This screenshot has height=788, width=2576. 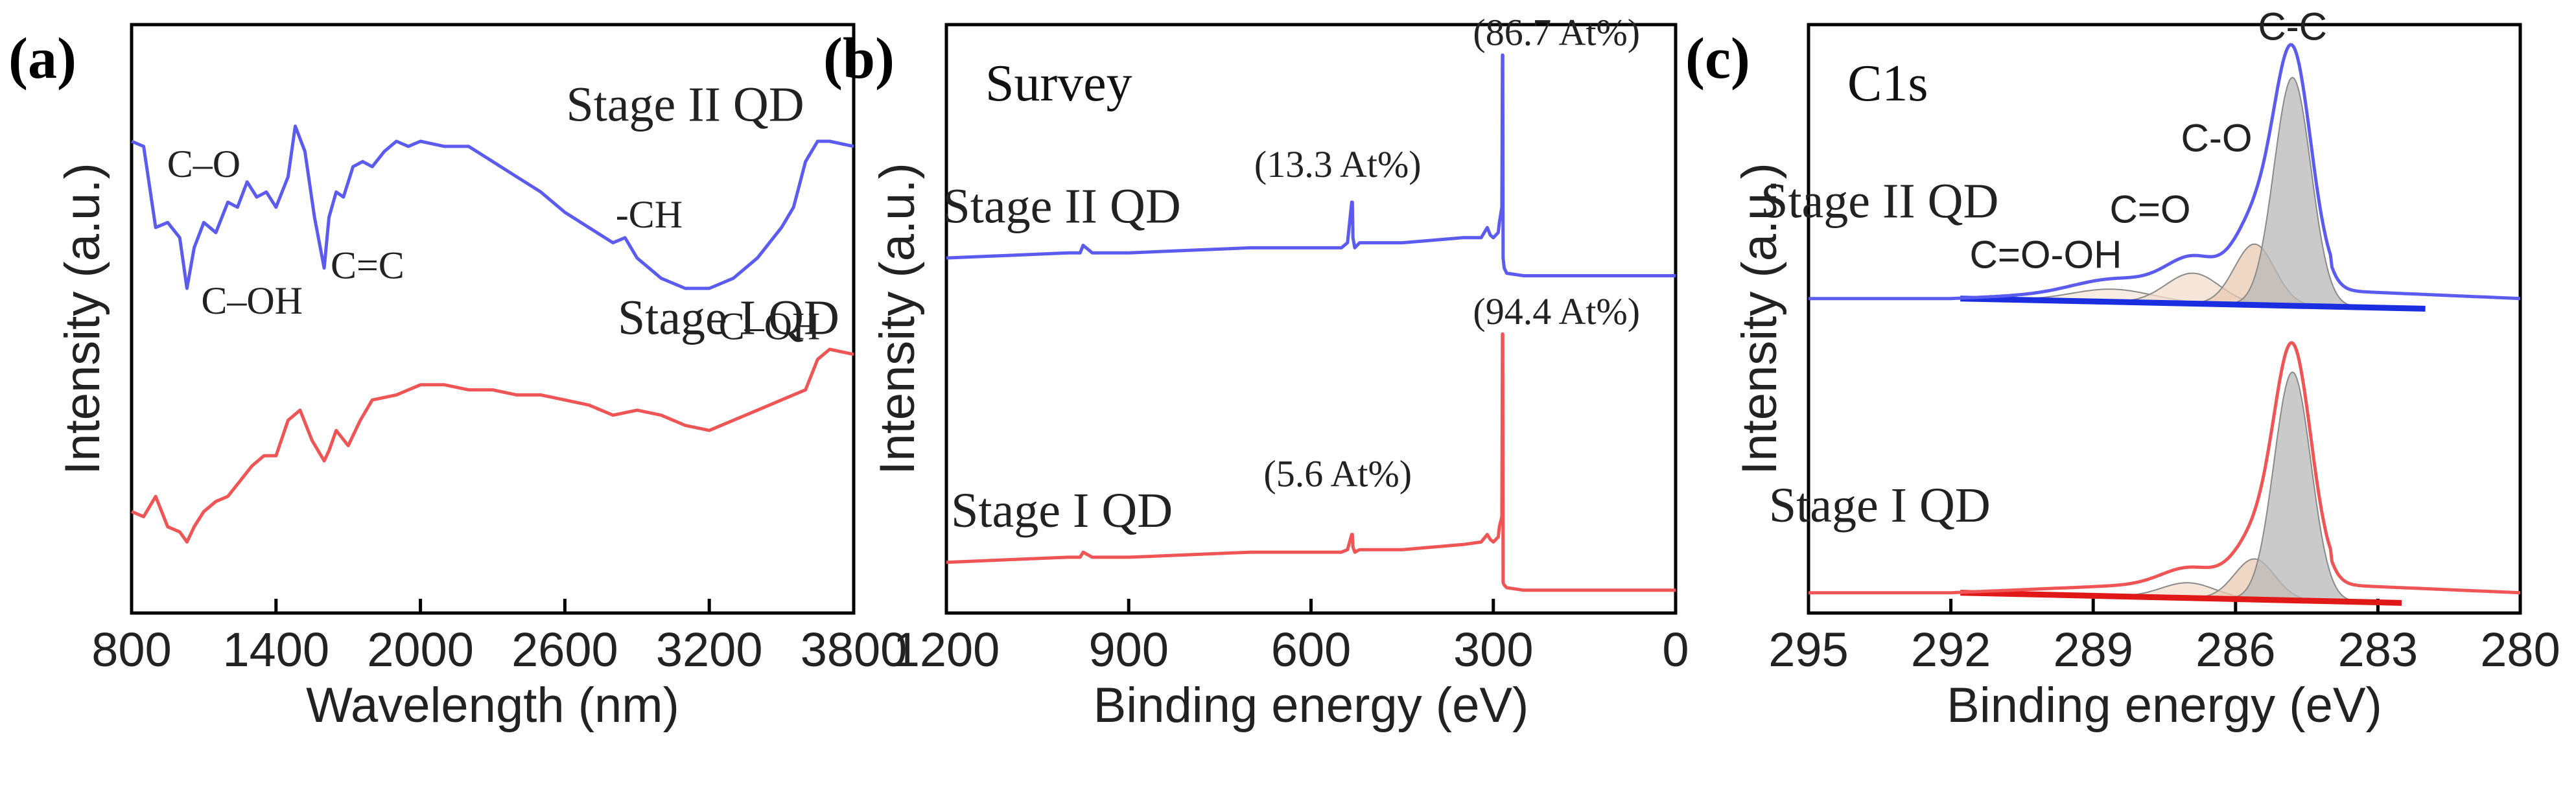 I want to click on x-tick-label: 900, so click(x=1129, y=650).